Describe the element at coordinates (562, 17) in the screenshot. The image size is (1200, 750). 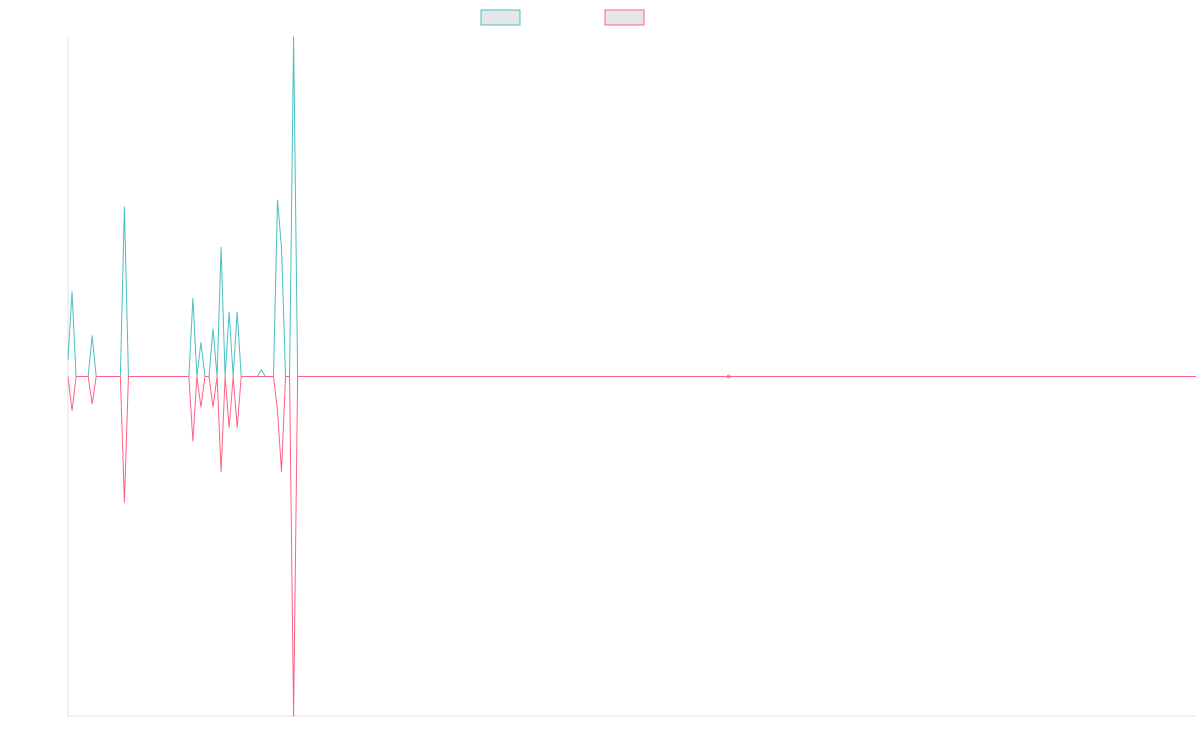
I see `legend` at that location.